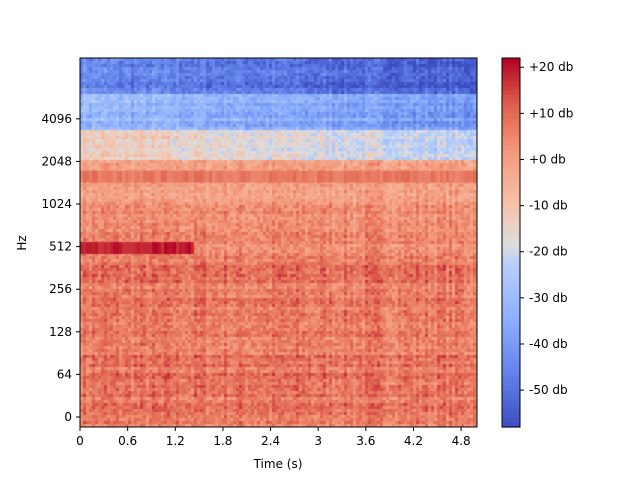 The height and width of the screenshot is (480, 640). Describe the element at coordinates (22, 242) in the screenshot. I see `y-axis-label: Hz` at that location.